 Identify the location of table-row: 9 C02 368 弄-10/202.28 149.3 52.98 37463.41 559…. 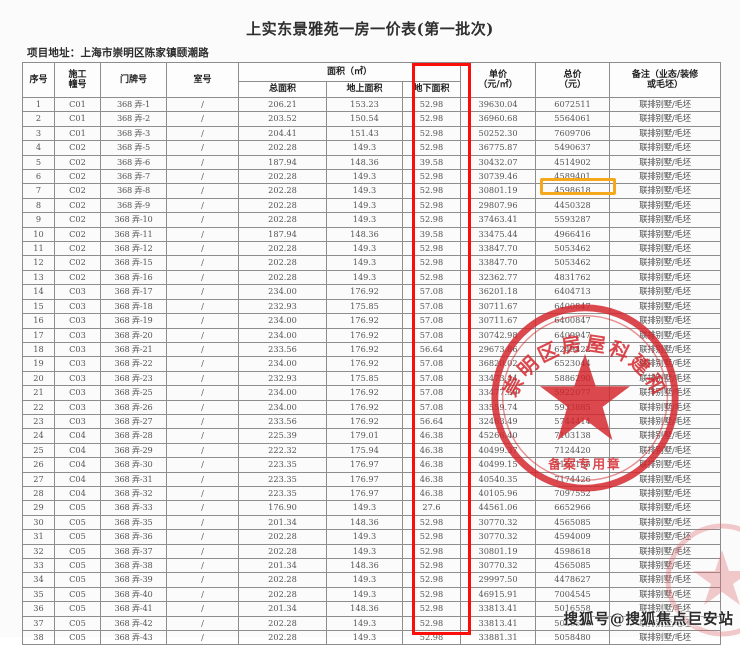
(372, 220).